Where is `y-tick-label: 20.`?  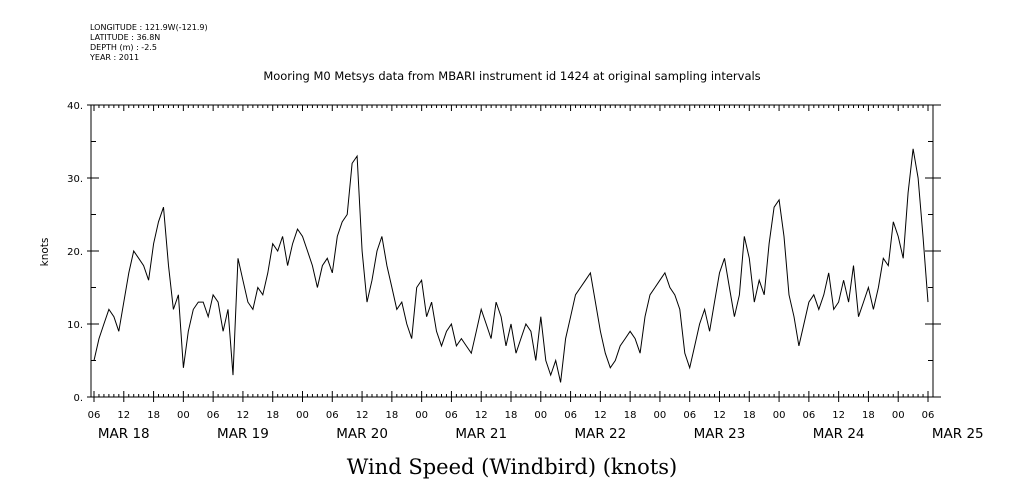 y-tick-label: 20. is located at coordinates (75, 252).